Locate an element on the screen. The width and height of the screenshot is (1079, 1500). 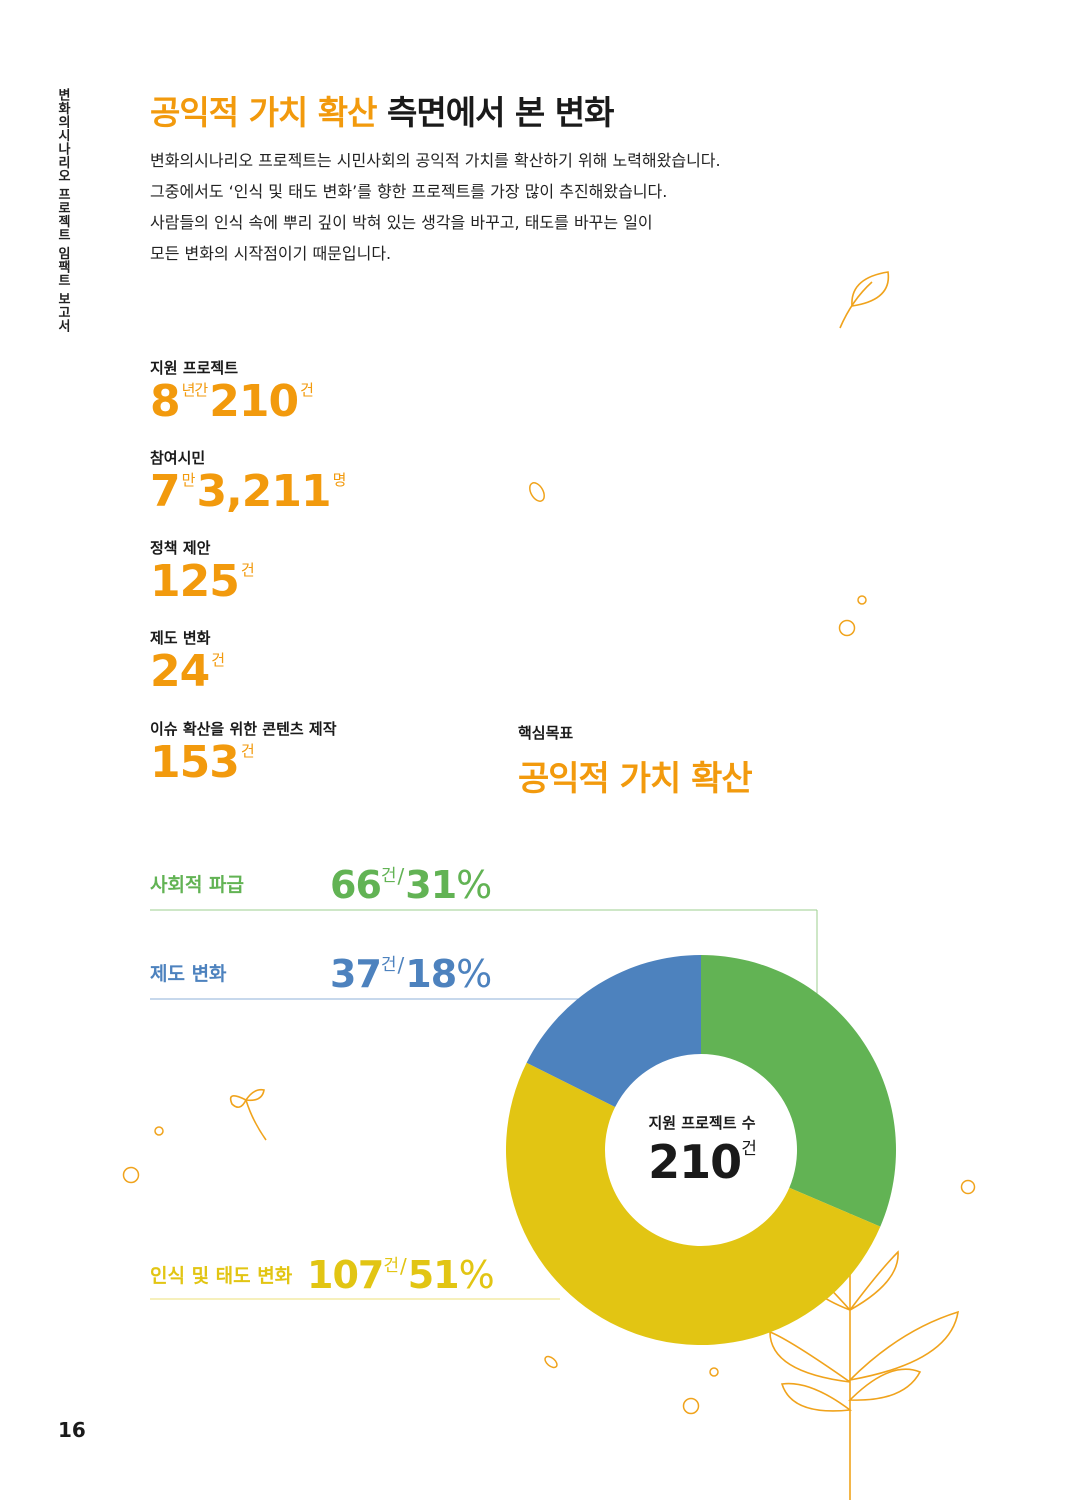
intro-line: 모든 변화의 시작점이기 때문입니다. is located at coordinates (271, 253).